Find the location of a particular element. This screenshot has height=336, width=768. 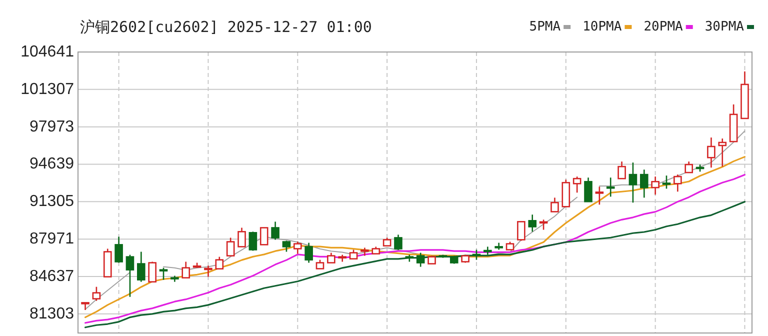

legend-label: 20PMA is located at coordinates (664, 27).